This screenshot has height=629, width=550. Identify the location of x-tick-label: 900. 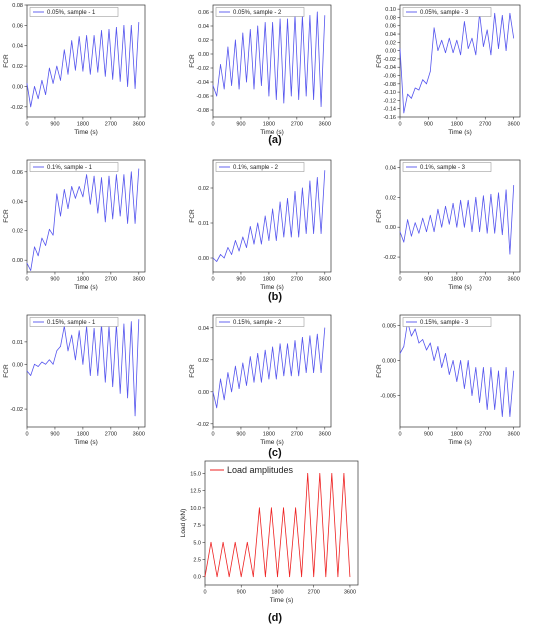
(428, 280).